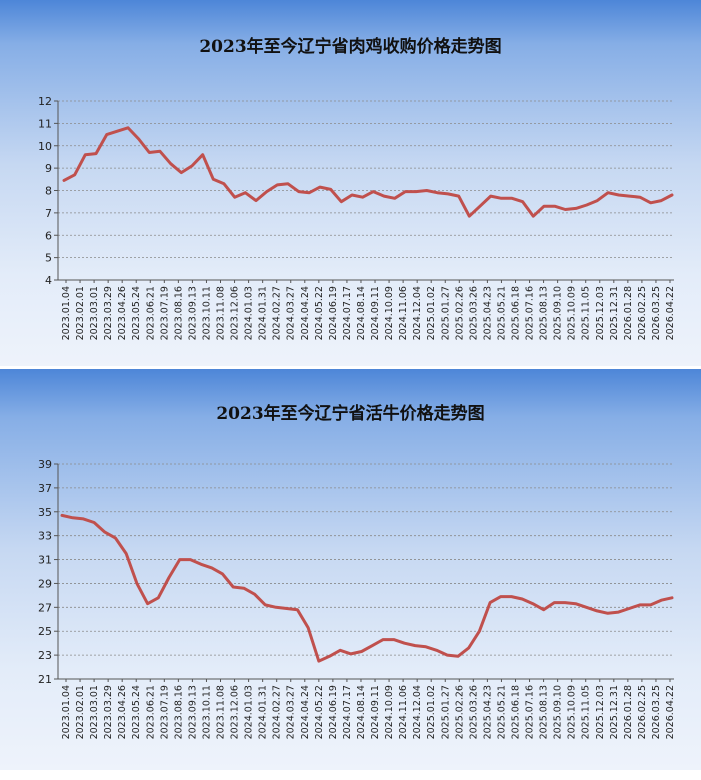 Image resolution: width=701 pixels, height=780 pixels. What do you see at coordinates (350, 47) in the screenshot?
I see `chart-title: 2023年至今辽宁省肉鸡收购价格走势图` at bounding box center [350, 47].